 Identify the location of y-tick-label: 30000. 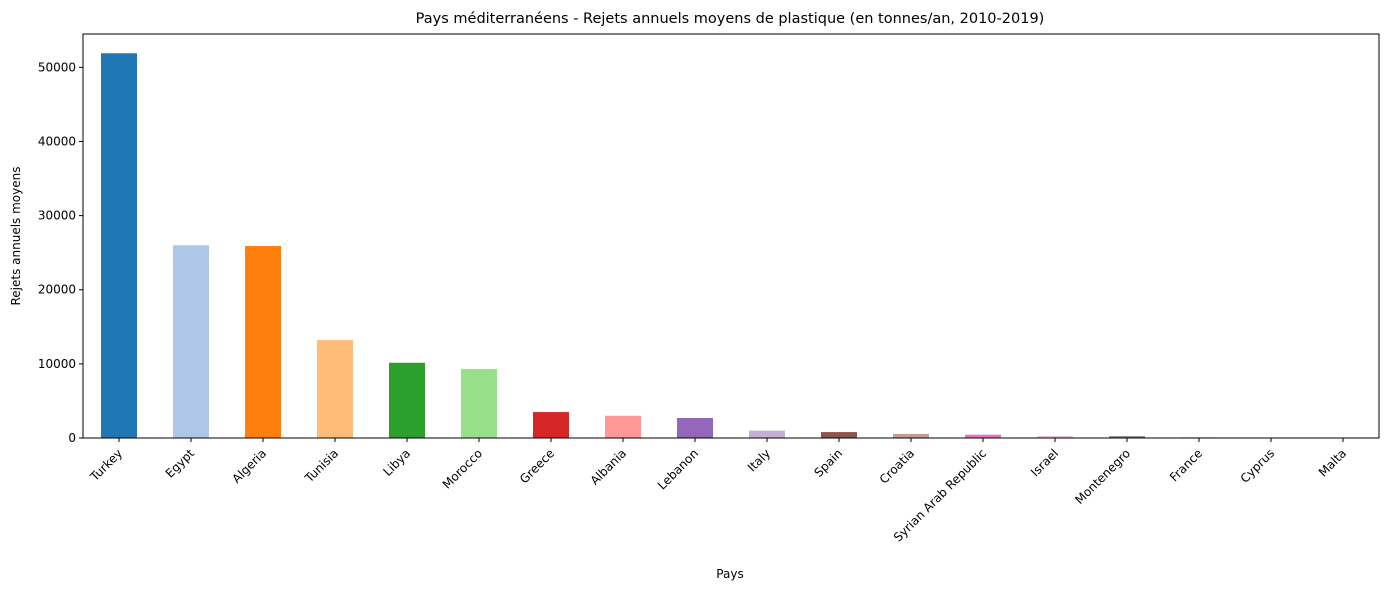
(57, 216).